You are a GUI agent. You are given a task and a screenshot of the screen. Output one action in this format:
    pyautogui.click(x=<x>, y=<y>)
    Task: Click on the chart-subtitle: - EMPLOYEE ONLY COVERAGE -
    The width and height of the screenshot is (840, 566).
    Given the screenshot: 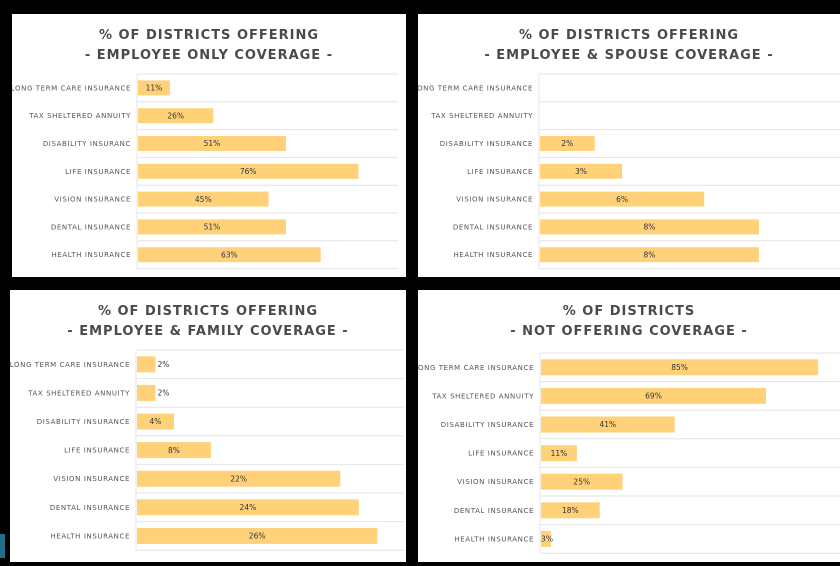 What is the action you would take?
    pyautogui.click(x=209, y=55)
    